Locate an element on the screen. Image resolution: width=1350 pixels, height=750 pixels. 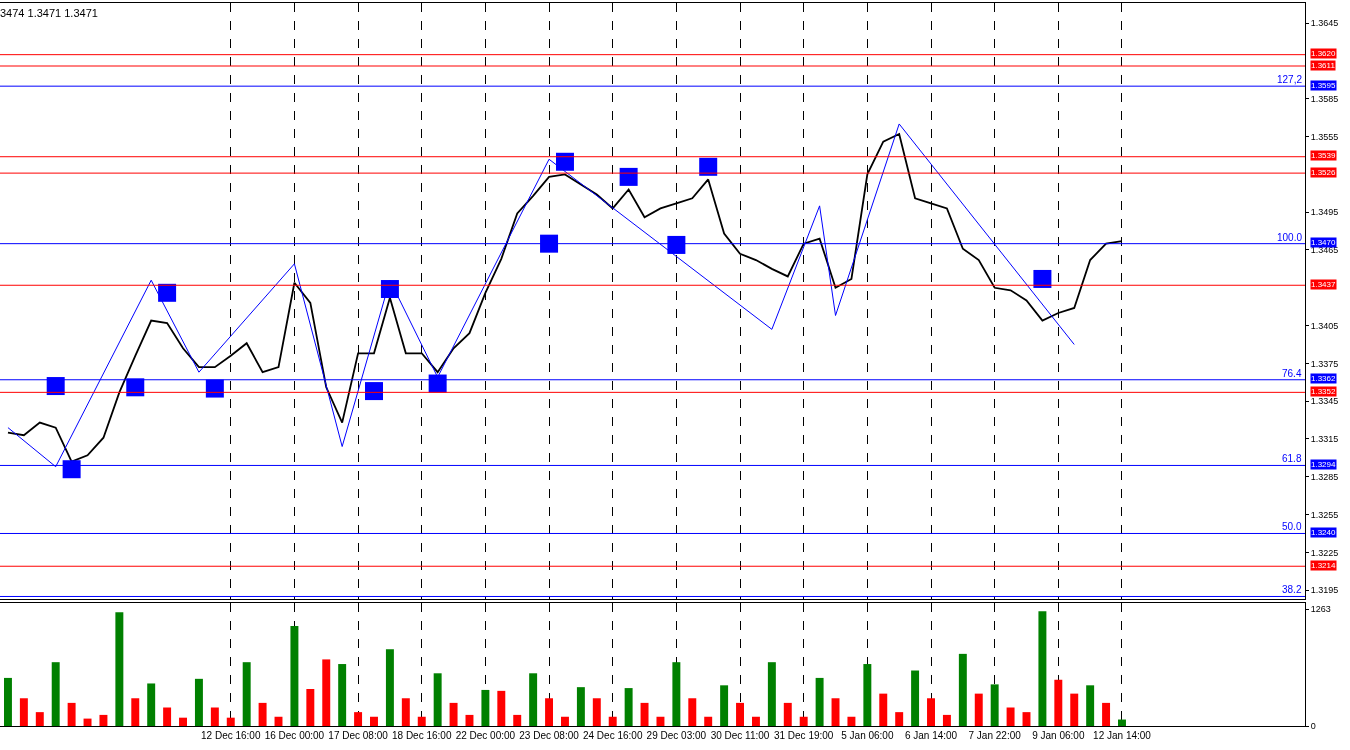
x-tick-label: 22 Dec 00:00 is located at coordinates (485, 735).